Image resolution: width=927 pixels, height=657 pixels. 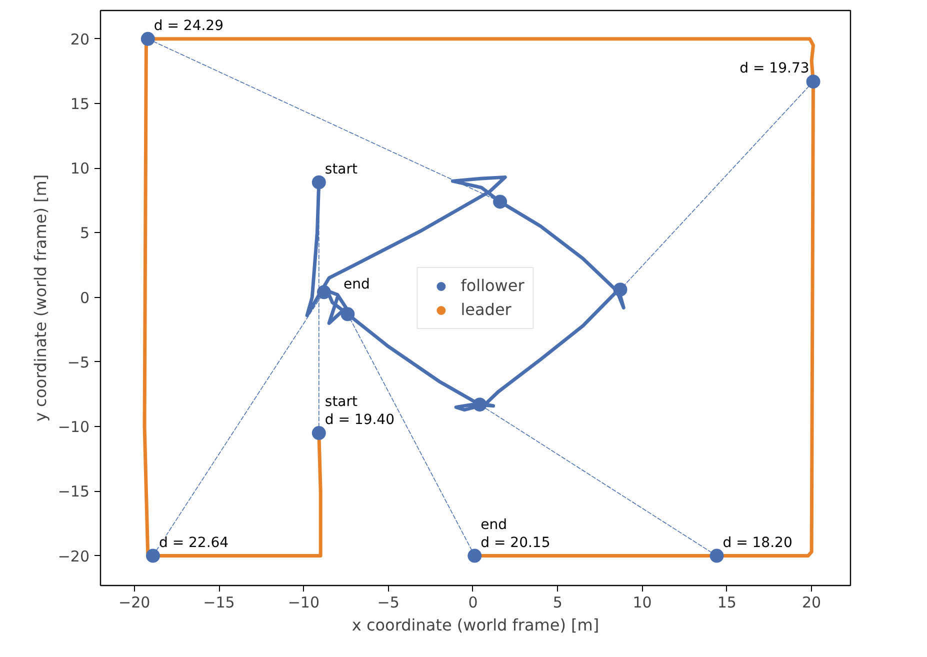 I want to click on annotation: d = 22.64, so click(x=193, y=542).